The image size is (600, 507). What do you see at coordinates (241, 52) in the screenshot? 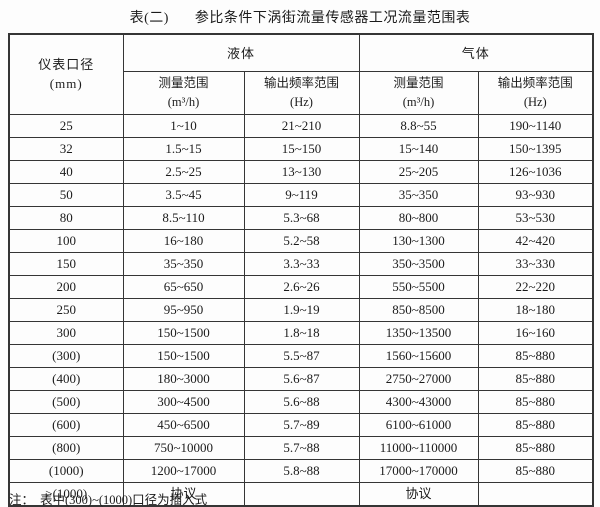
I see `header-liquid-group: 液体` at bounding box center [241, 52].